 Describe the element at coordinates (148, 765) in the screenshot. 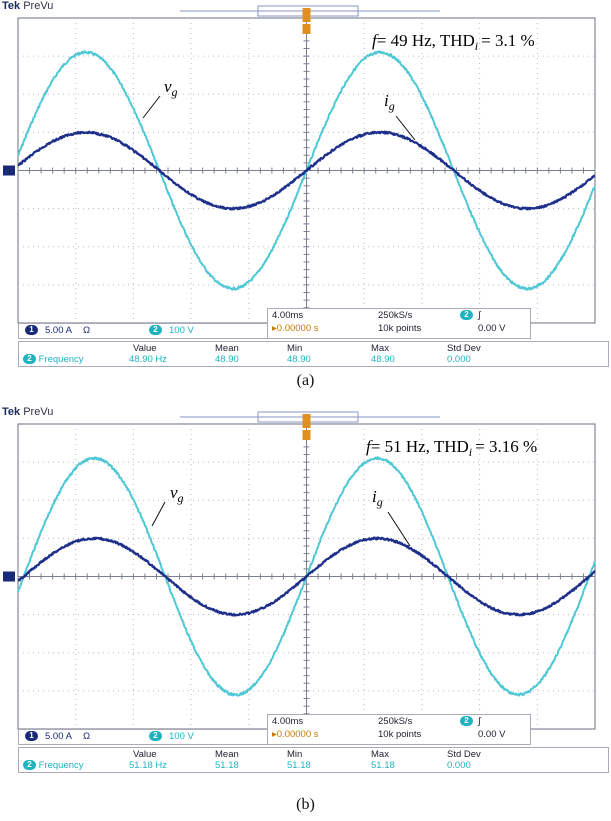

I see `meas-value: 51.18 Hz` at that location.